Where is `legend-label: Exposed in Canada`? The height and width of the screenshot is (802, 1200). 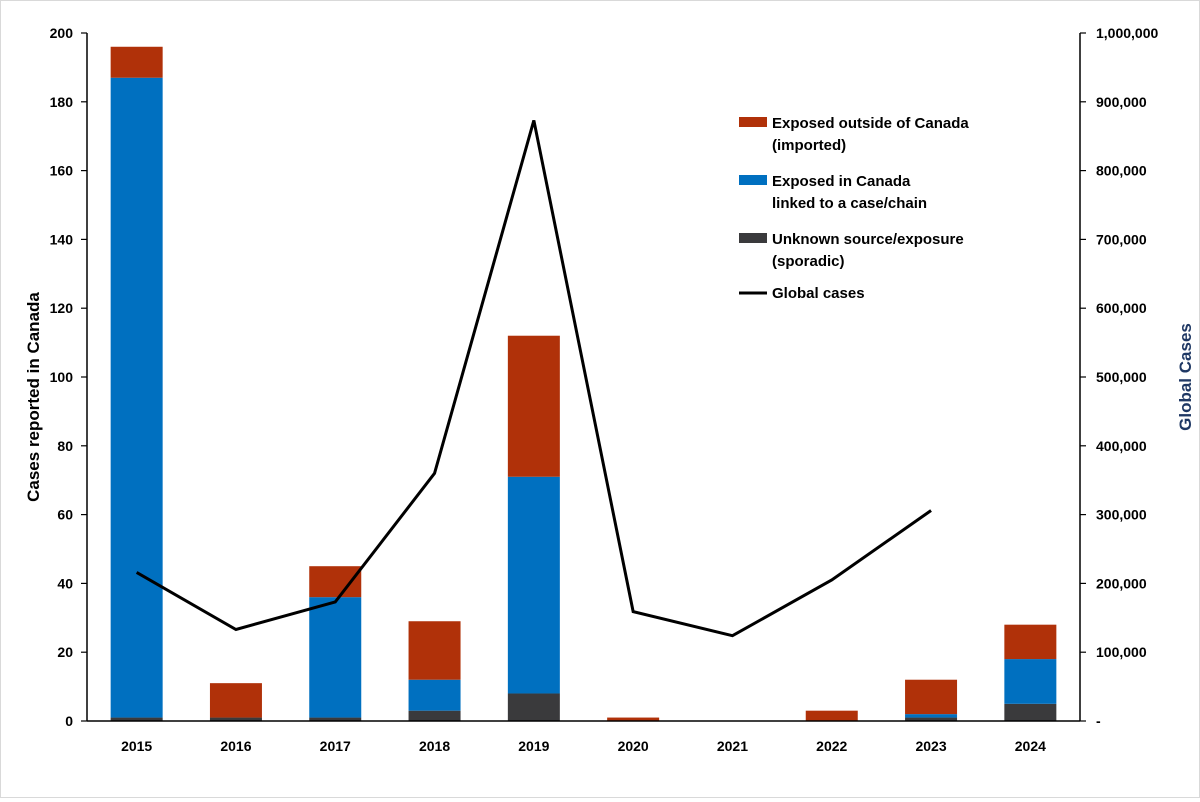
legend-label: Exposed in Canada is located at coordinates (841, 181).